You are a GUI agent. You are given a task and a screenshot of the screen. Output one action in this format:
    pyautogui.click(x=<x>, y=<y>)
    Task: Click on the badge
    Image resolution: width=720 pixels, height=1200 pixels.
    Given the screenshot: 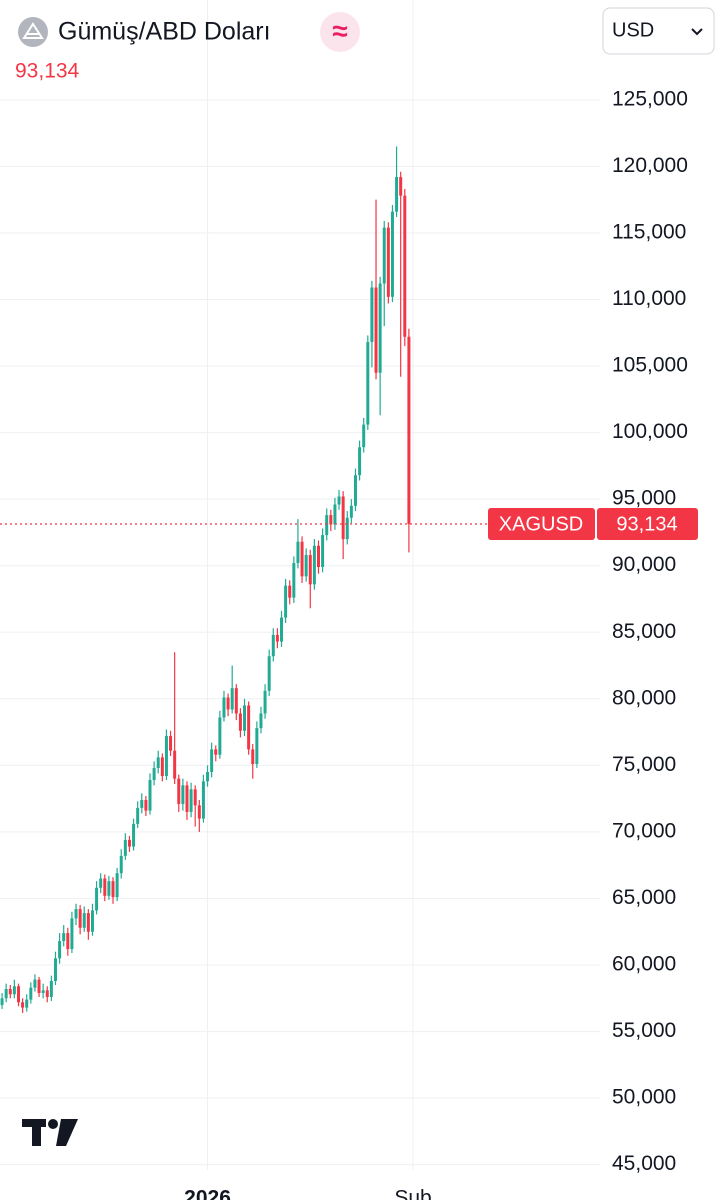 What is the action you would take?
    pyautogui.click(x=340, y=32)
    